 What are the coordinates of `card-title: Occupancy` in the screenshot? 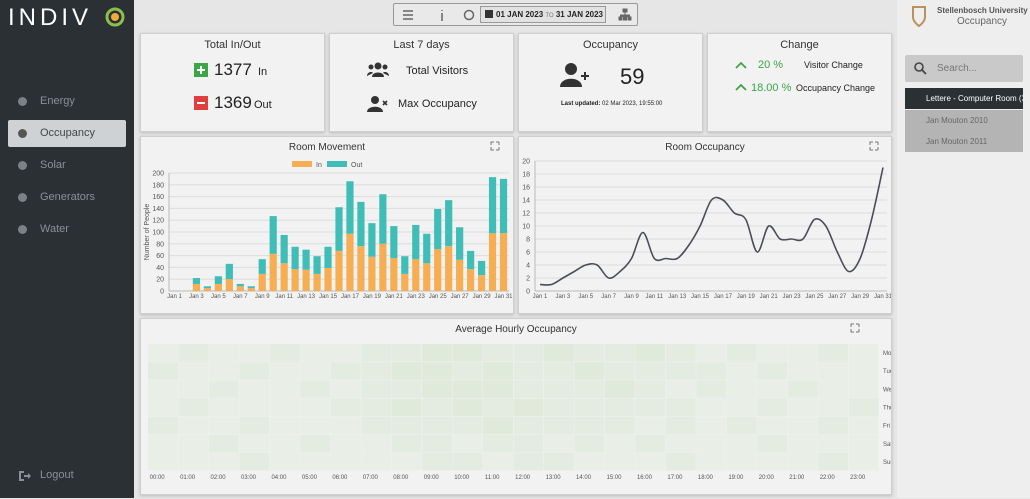 It's located at (610, 45).